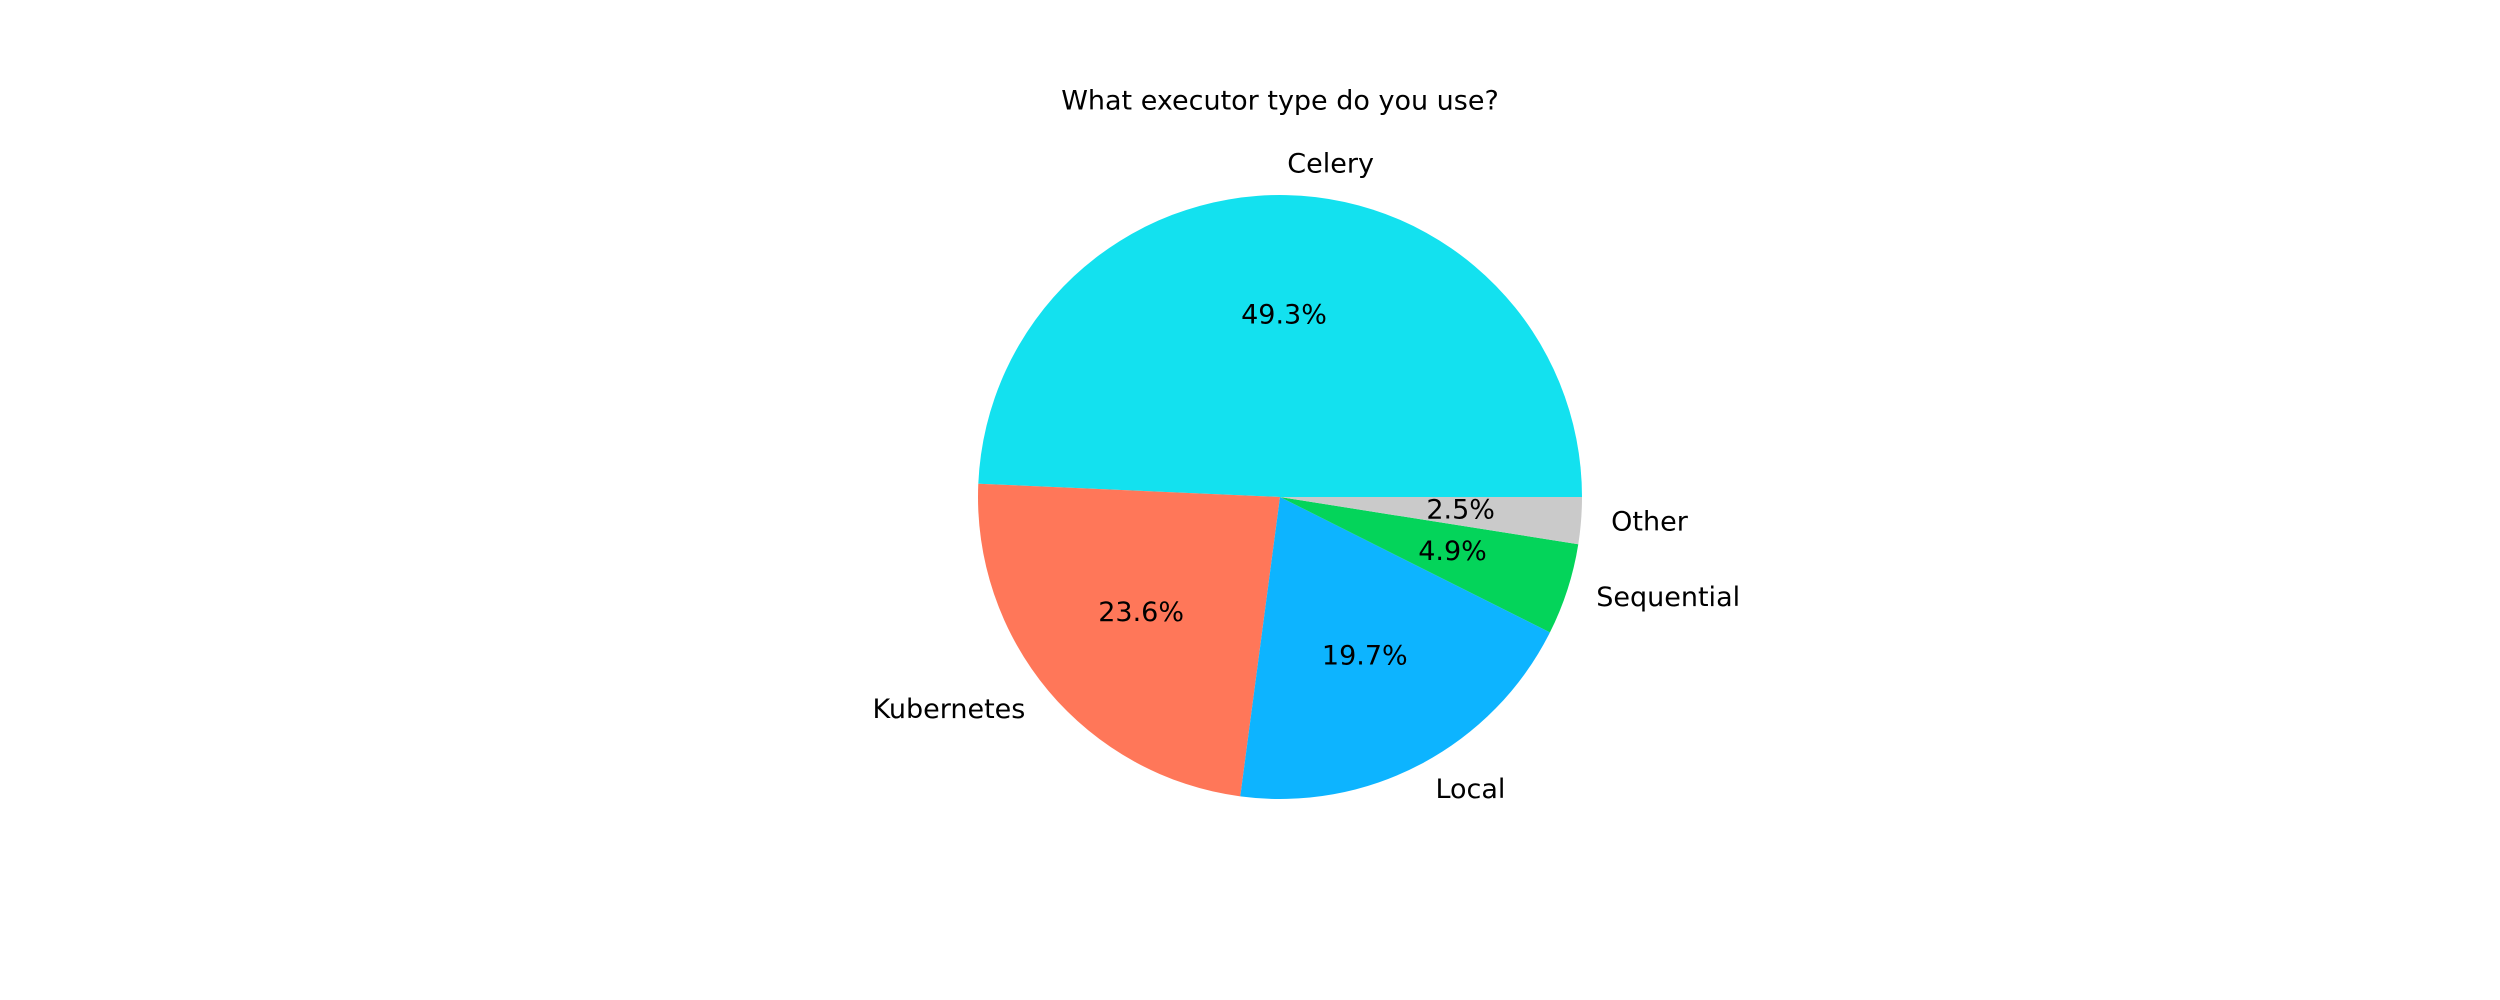 This screenshot has width=2500, height=1000. Describe the element at coordinates (1141, 612) in the screenshot. I see `value-label: 23.6%` at that location.